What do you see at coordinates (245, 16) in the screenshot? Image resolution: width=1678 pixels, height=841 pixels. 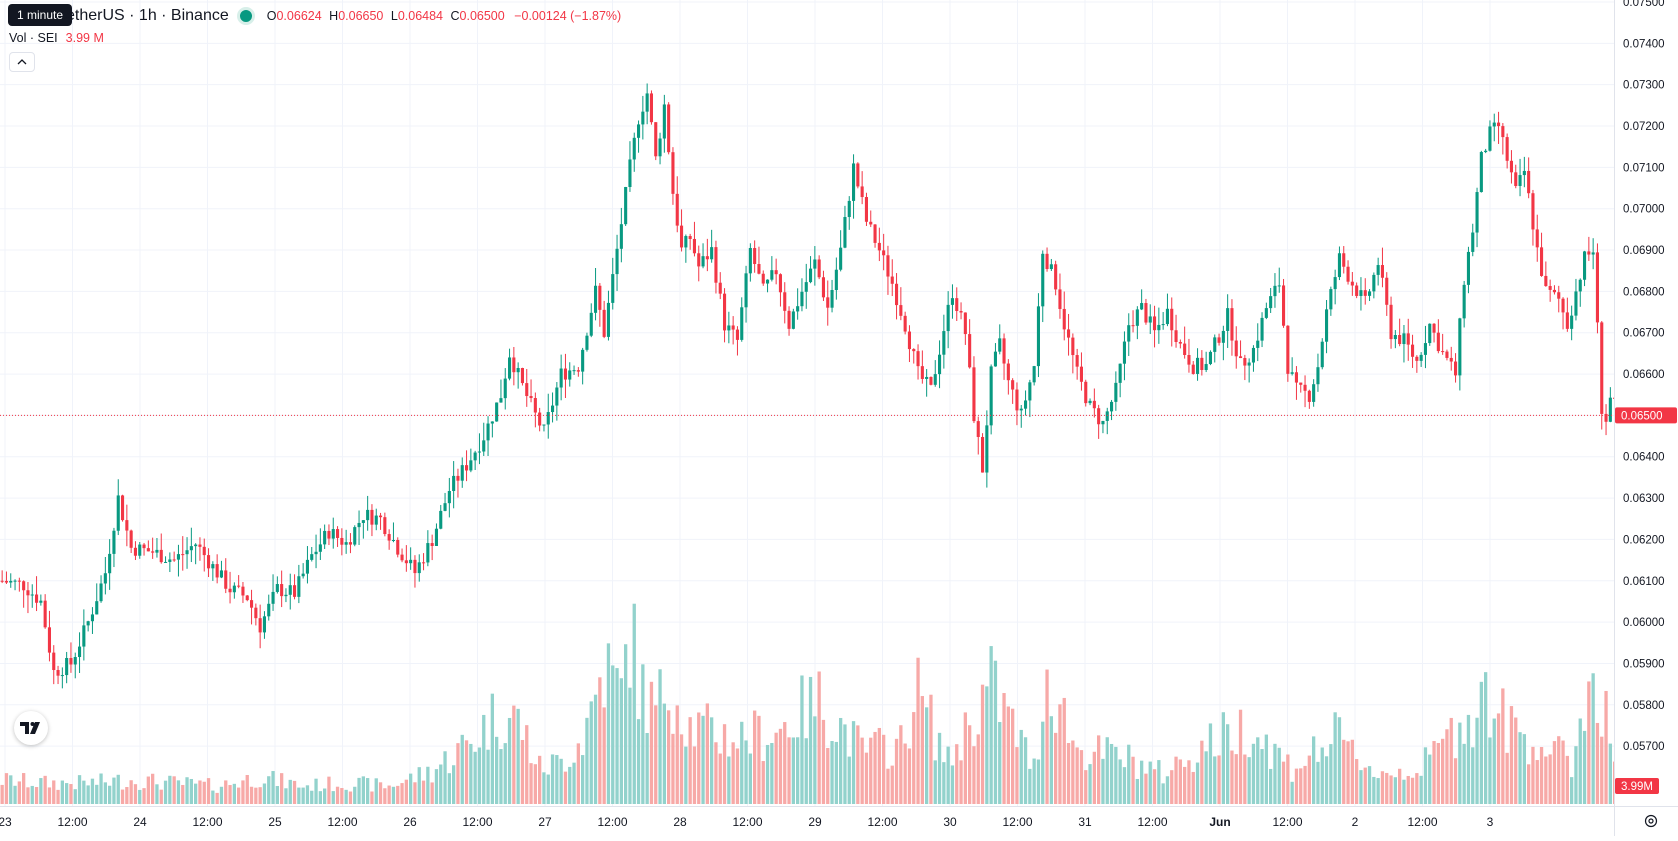 I see `market-status-icon` at bounding box center [245, 16].